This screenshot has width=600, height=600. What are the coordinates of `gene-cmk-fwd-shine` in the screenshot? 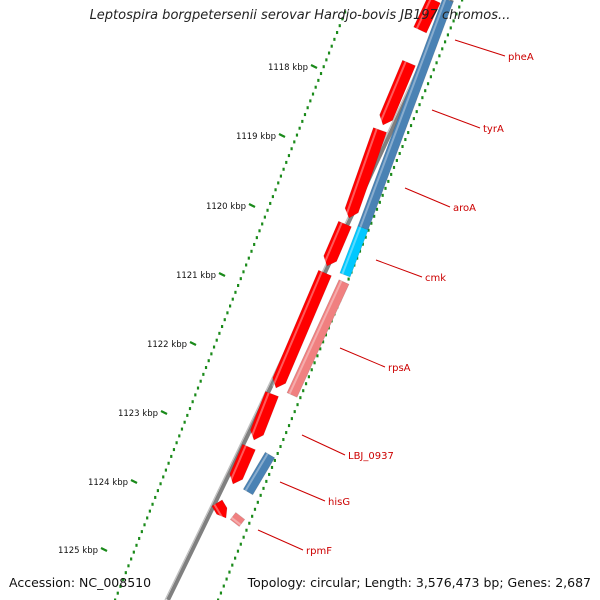 It's located at (332, 244).